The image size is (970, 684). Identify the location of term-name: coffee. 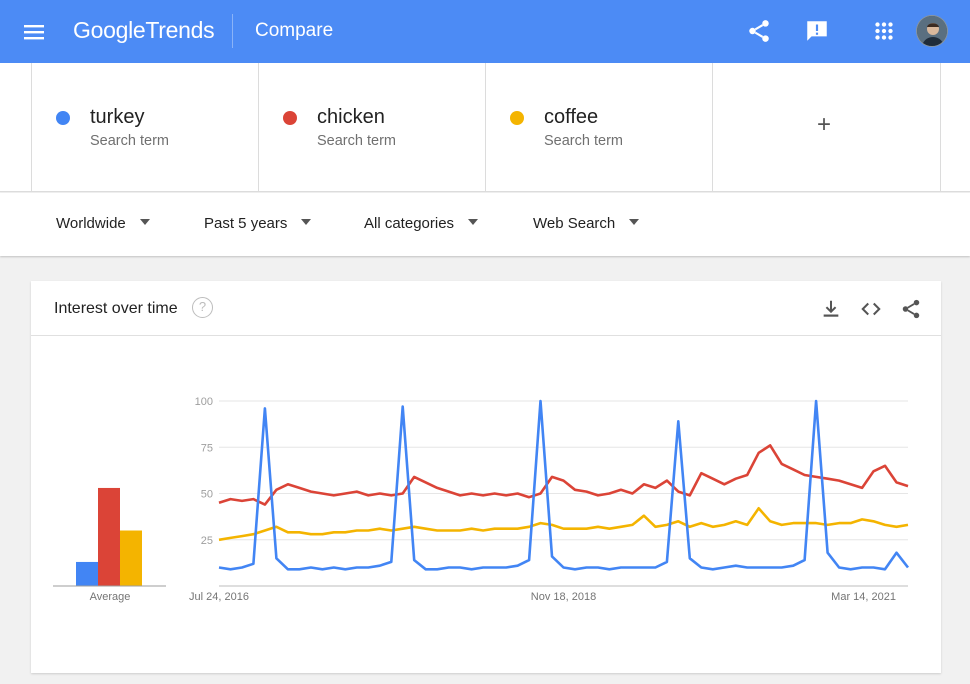
(571, 117).